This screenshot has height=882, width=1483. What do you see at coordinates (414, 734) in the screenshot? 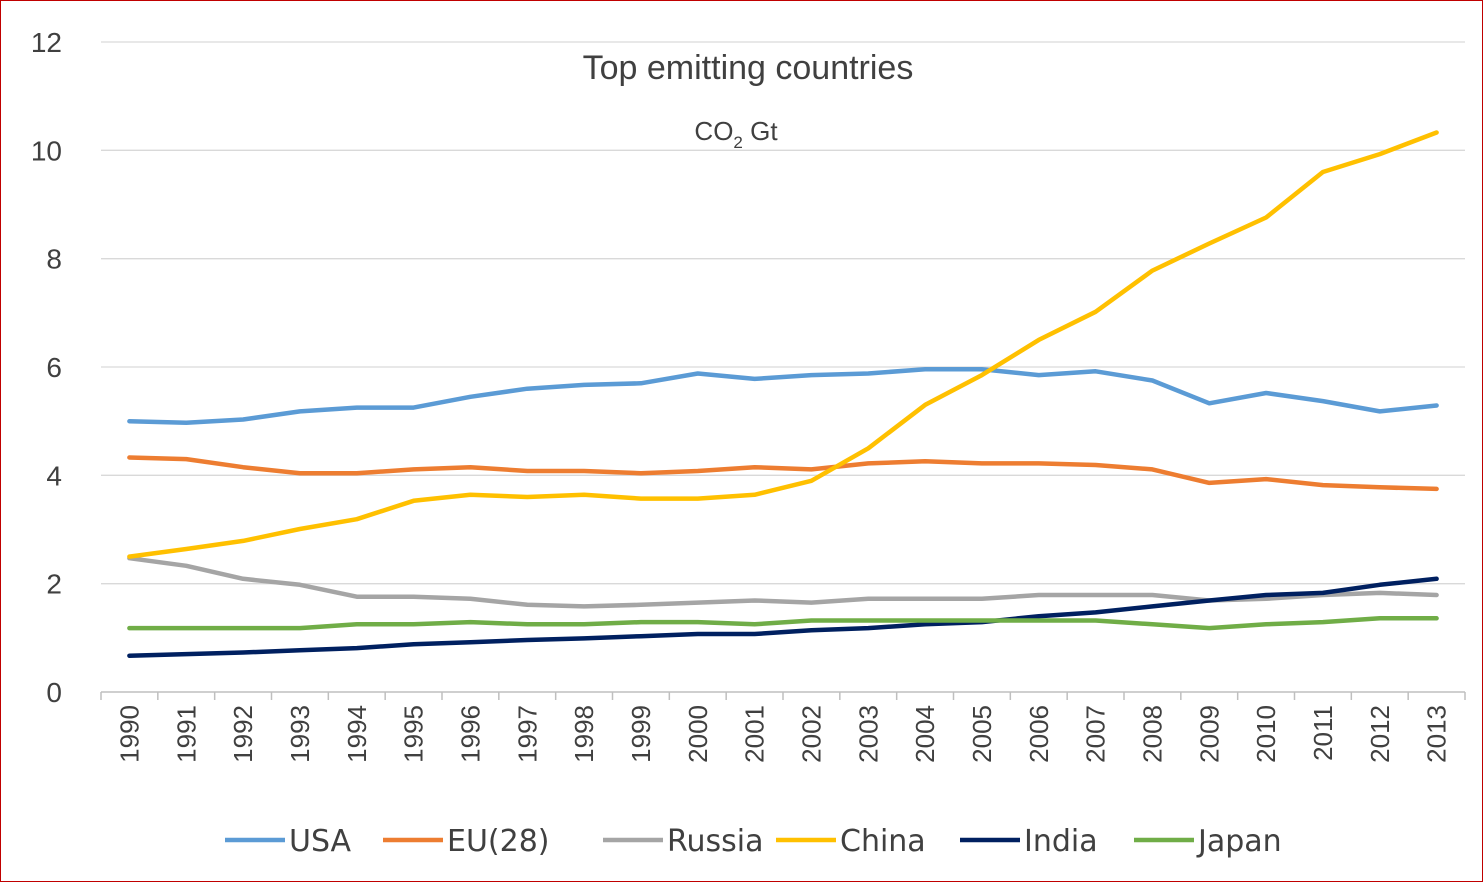
I see `x-tick-label: 1995` at bounding box center [414, 734].